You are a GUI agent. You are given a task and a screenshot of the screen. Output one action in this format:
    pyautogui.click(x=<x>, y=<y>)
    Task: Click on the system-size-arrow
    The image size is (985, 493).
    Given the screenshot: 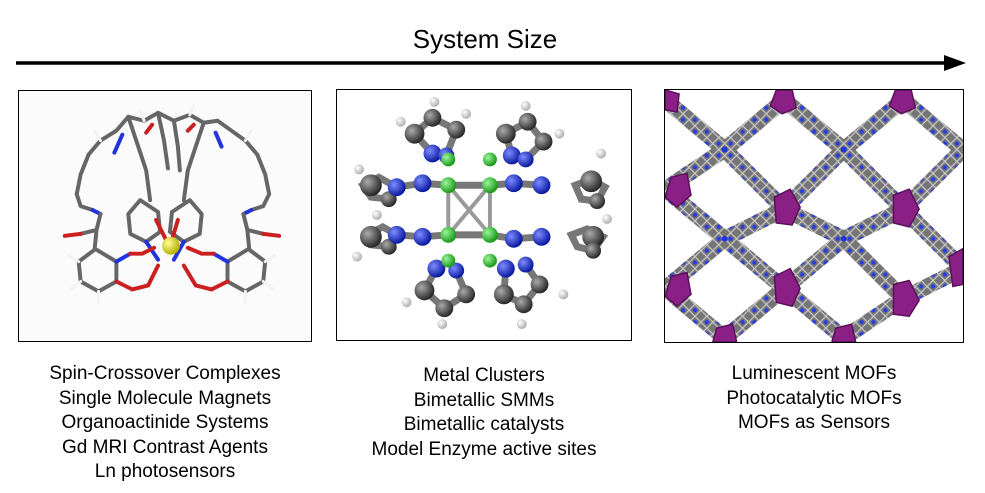 What is the action you would take?
    pyautogui.click(x=491, y=63)
    